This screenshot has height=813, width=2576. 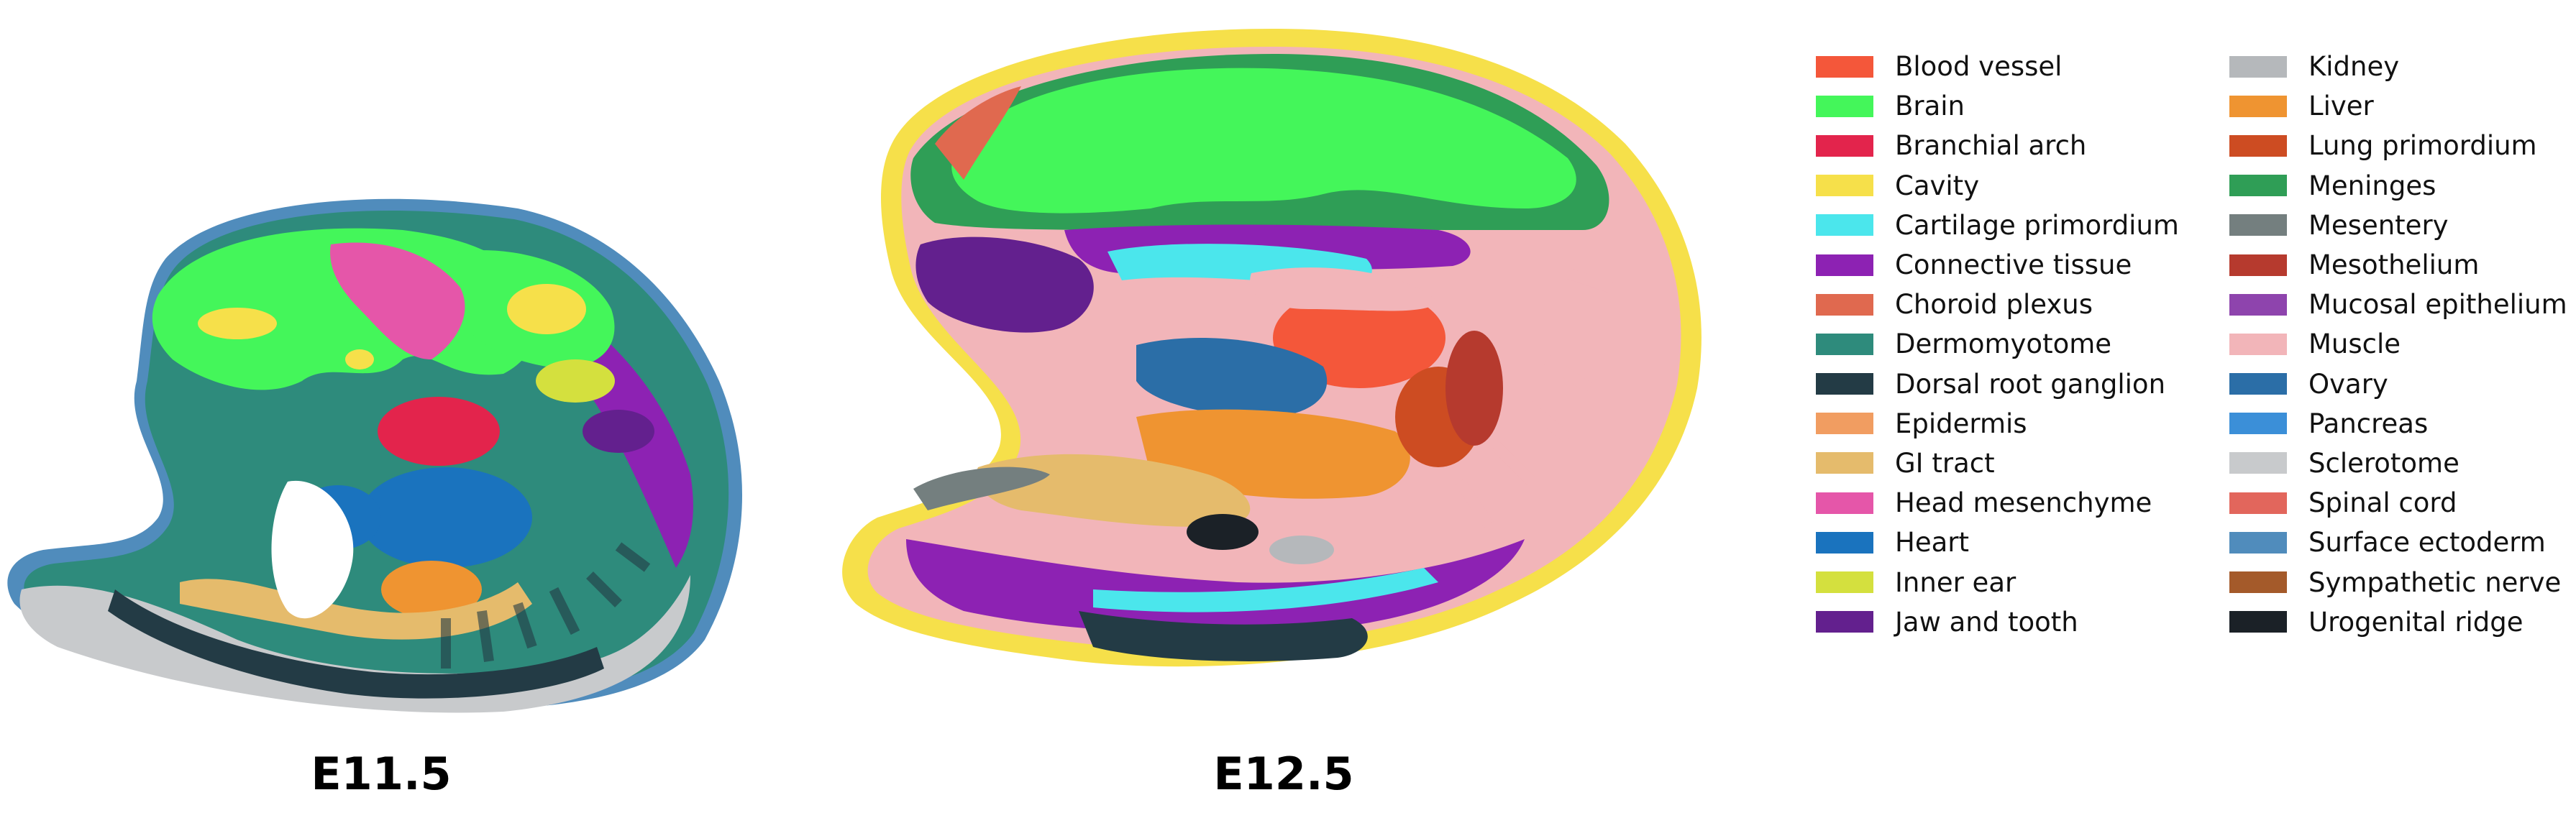 I want to click on e125-cartilage-lower, so click(x=1265, y=590).